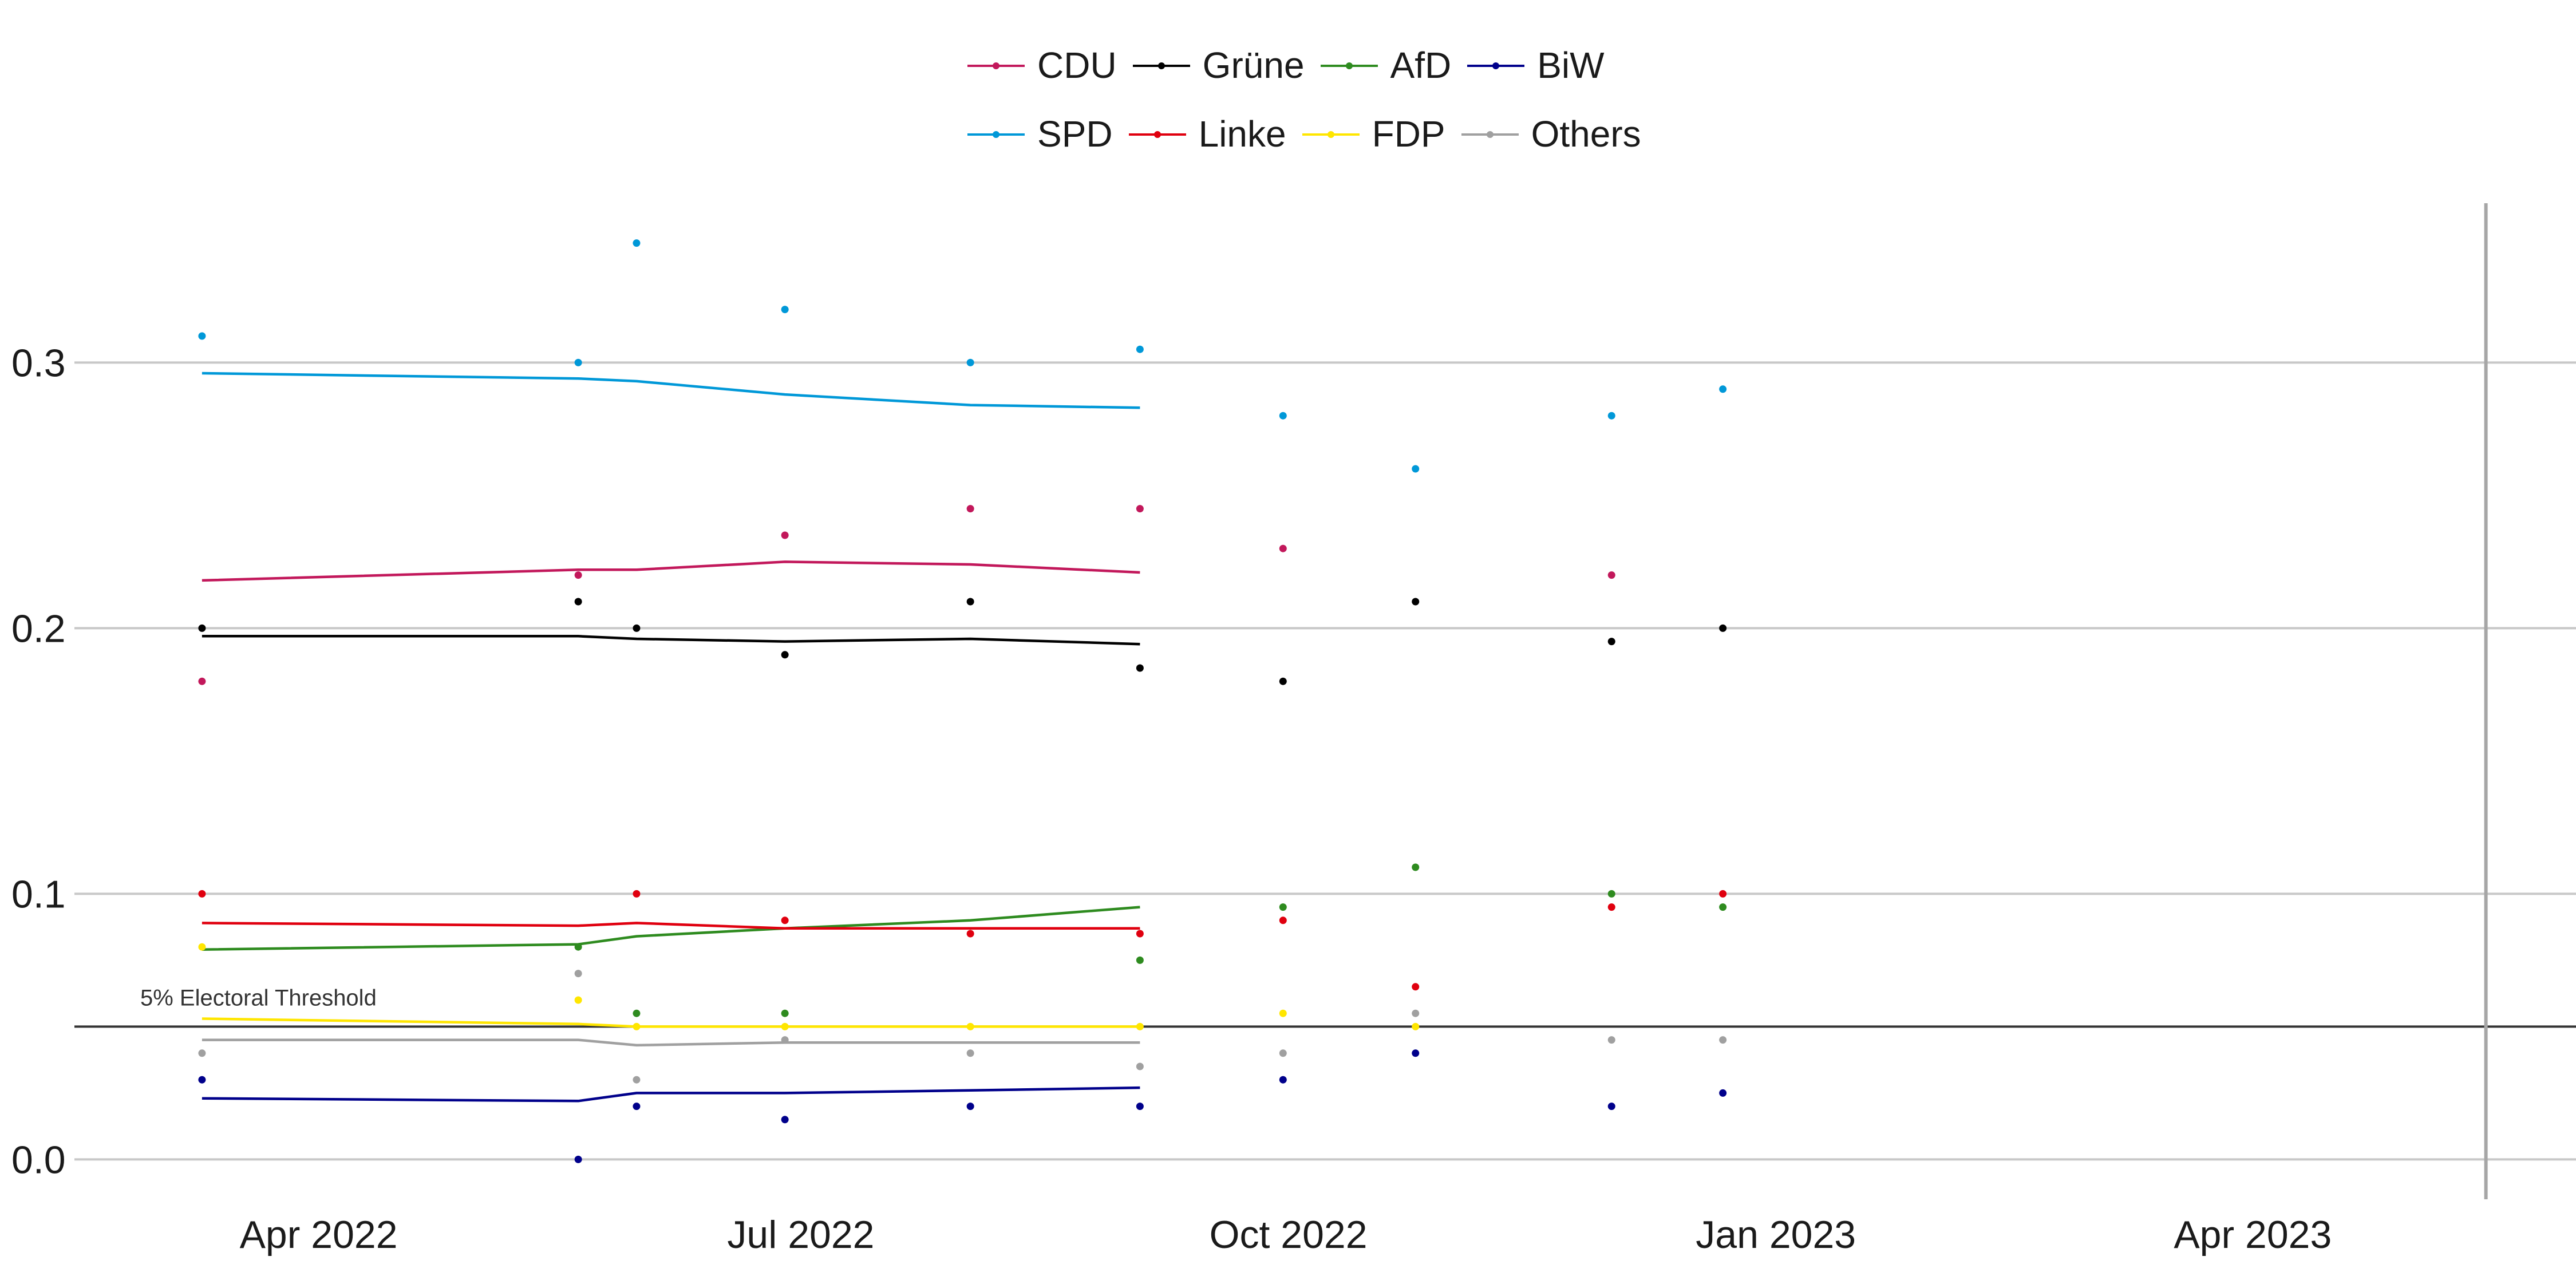 The width and height of the screenshot is (2576, 1288). What do you see at coordinates (38, 363) in the screenshot?
I see `y-tick-label: 0.3` at bounding box center [38, 363].